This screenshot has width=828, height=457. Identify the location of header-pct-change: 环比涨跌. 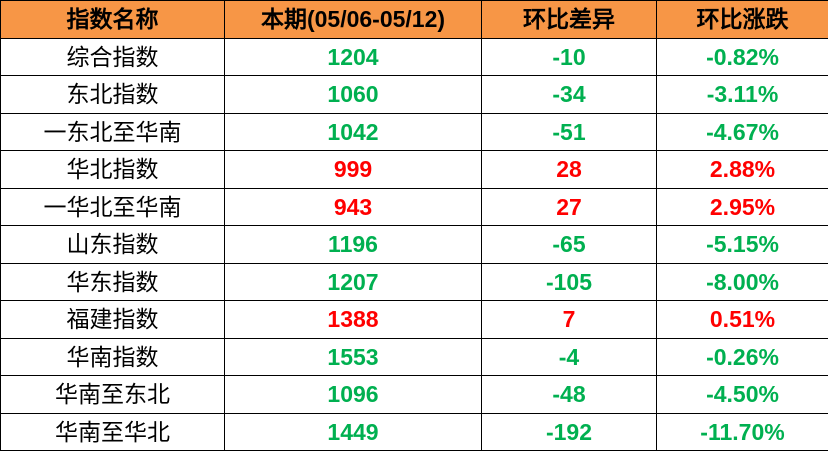
(742, 19).